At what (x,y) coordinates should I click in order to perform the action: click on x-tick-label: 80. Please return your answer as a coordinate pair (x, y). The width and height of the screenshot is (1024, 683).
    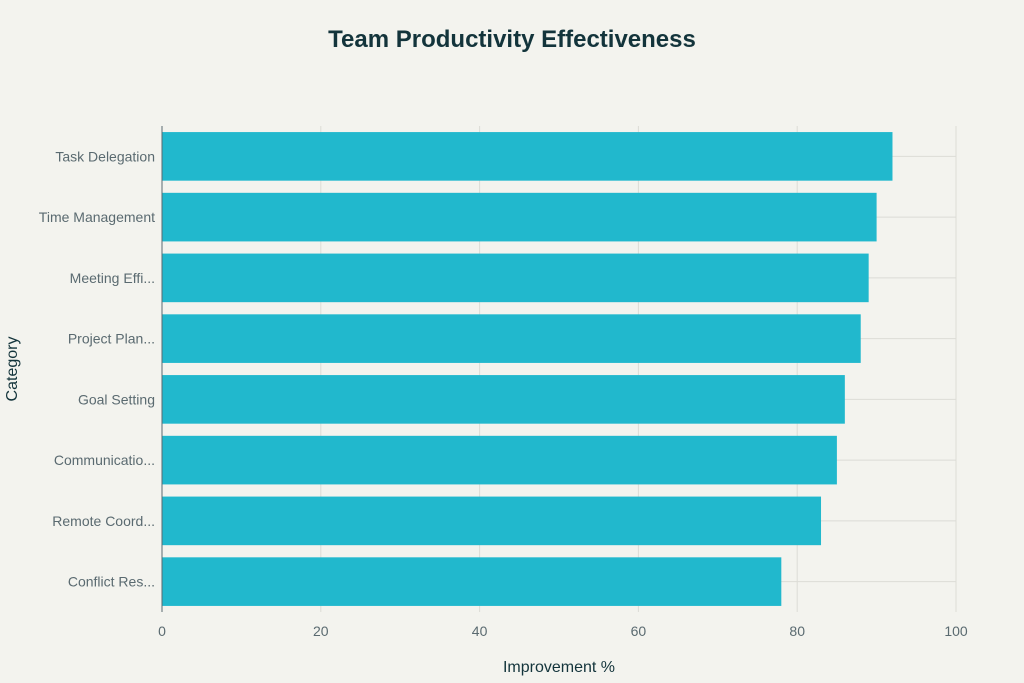
    Looking at the image, I should click on (797, 631).